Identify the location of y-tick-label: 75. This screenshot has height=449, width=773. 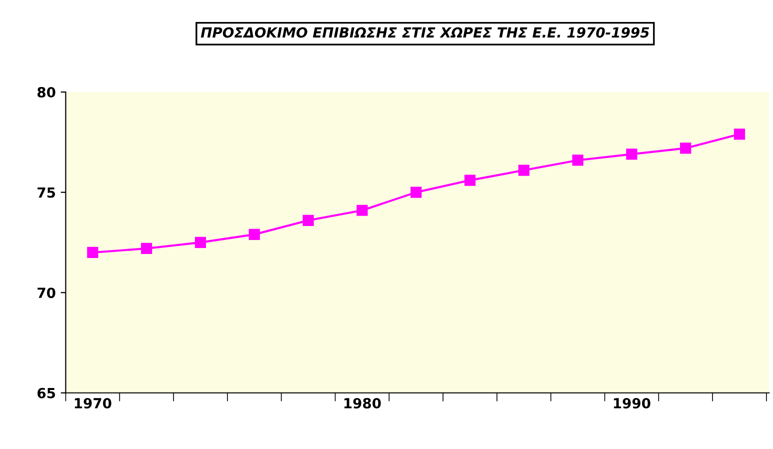
(47, 192).